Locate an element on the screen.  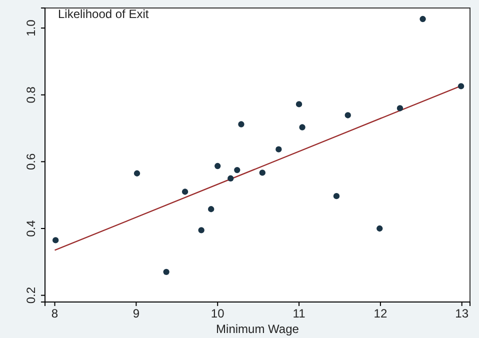
x-tick-label: 13 is located at coordinates (462, 313).